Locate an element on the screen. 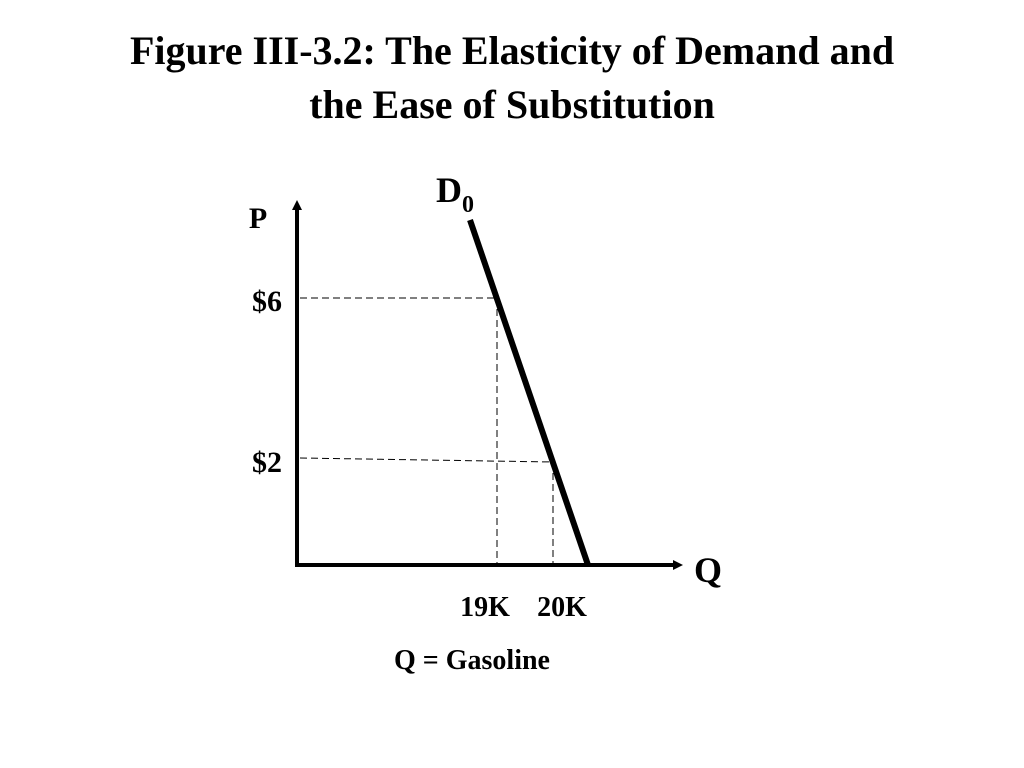 Image resolution: width=1024 pixels, height=768 pixels. curve-label-text: D is located at coordinates (449, 190).